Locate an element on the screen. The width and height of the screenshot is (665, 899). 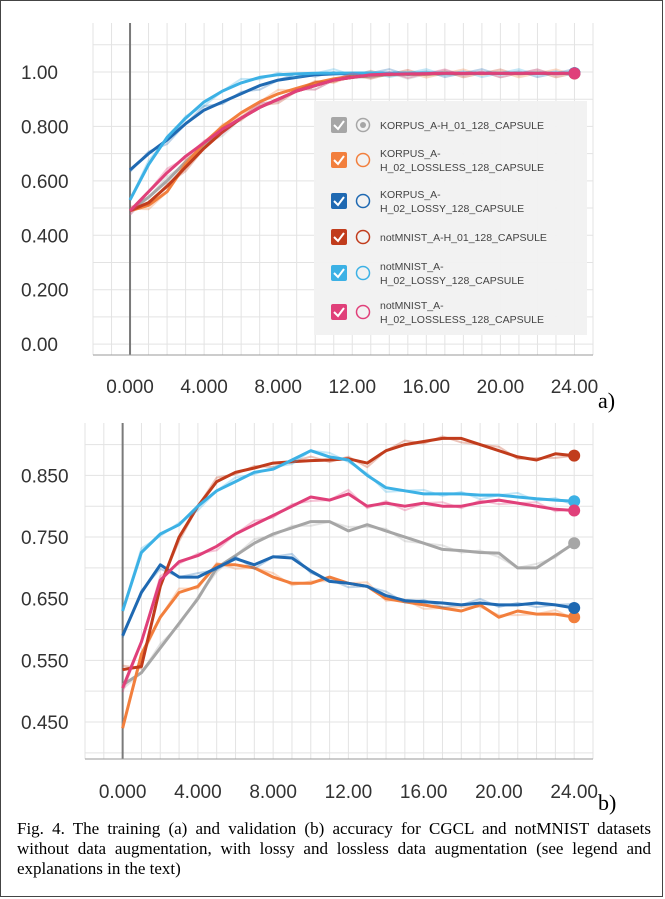
y-tick-label: 1.00 is located at coordinates (39, 73).